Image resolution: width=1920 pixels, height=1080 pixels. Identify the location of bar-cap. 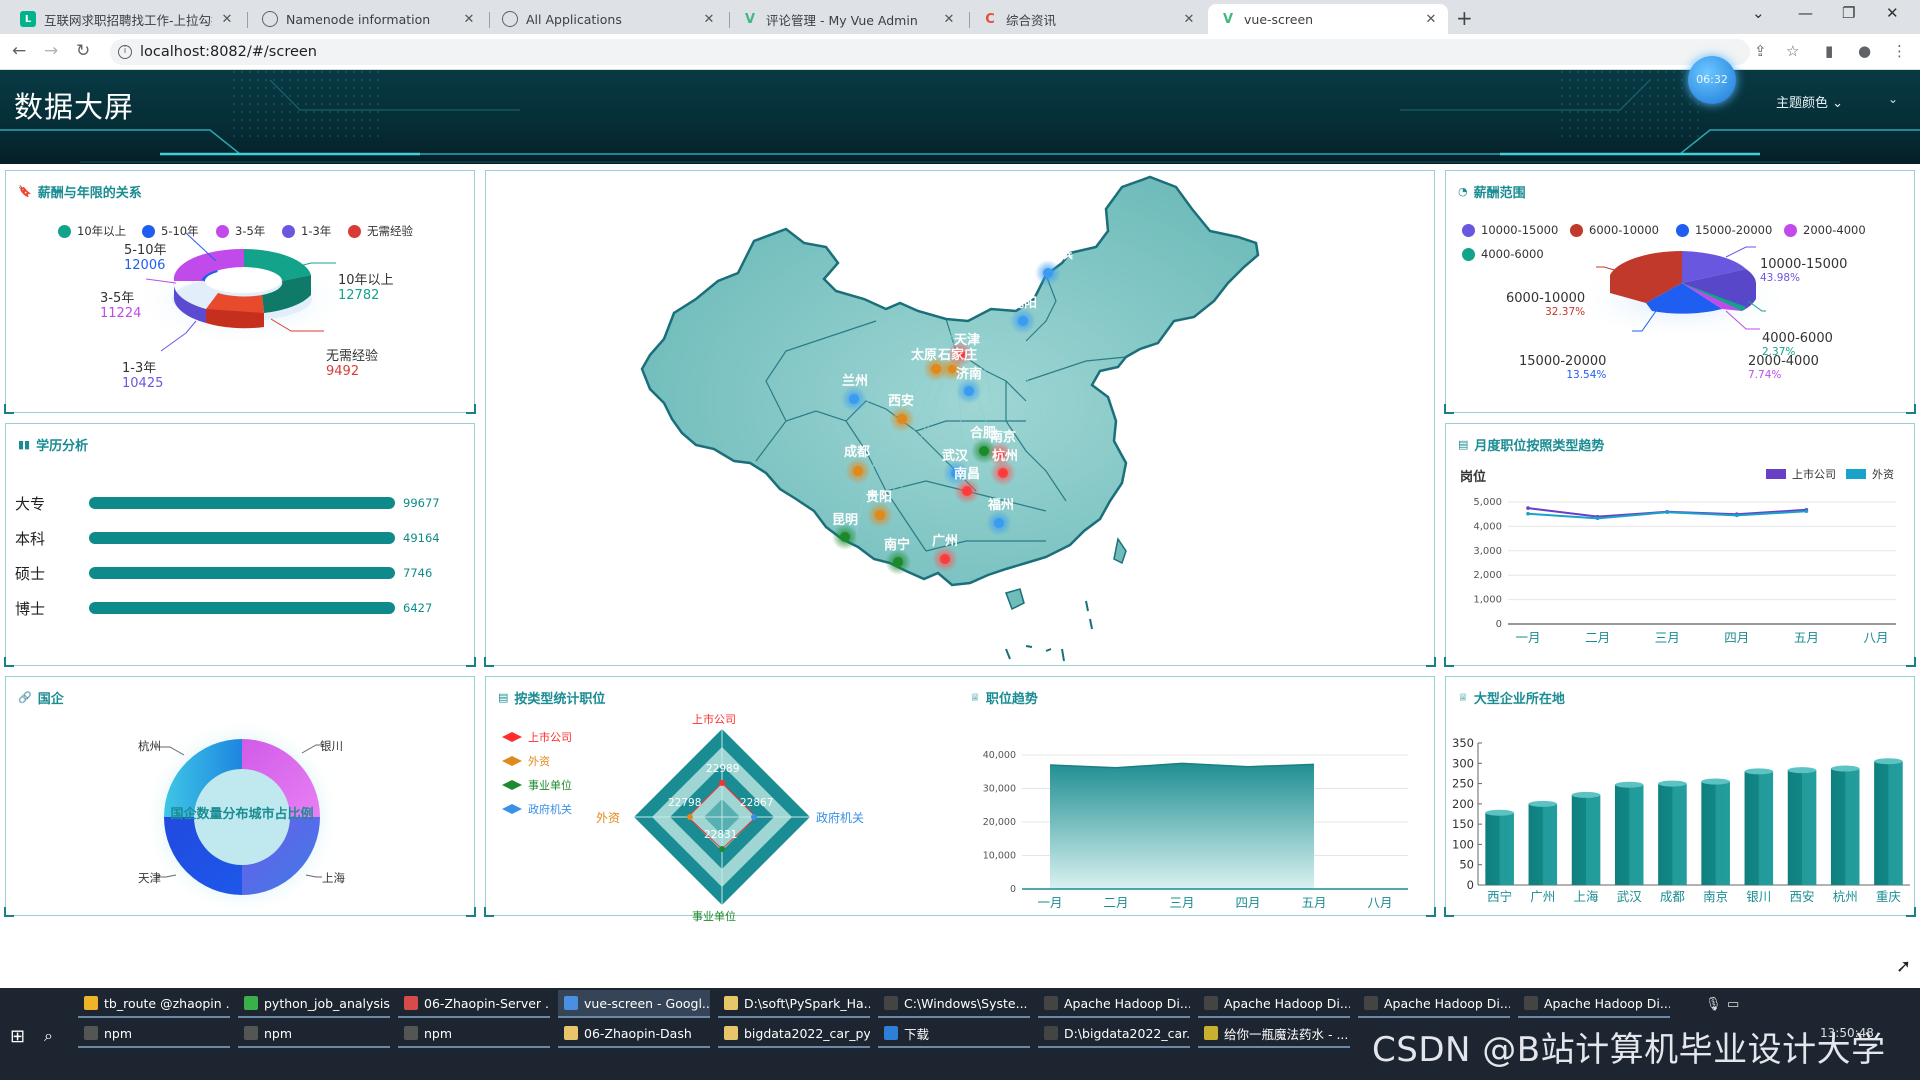
(1845, 768).